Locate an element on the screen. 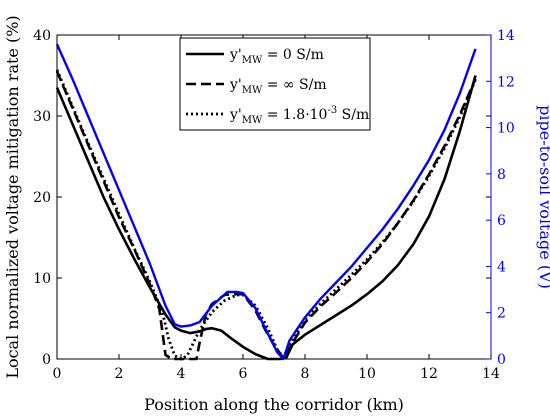 The image size is (550, 420). x-tick-label-4: 8 is located at coordinates (305, 374).